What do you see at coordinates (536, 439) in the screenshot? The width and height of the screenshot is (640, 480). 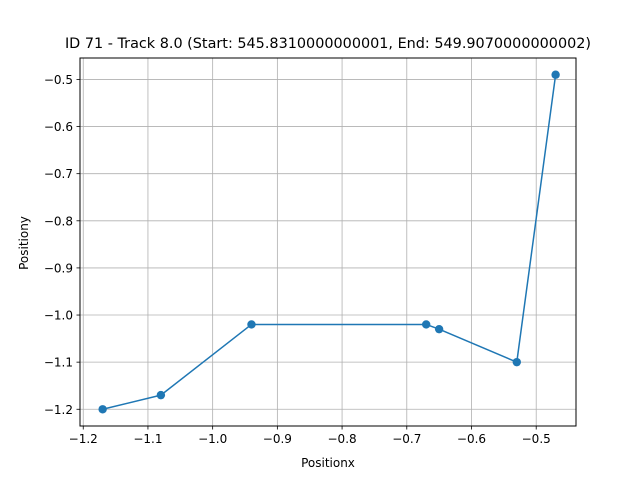 I see `x-tick-label: −0.5` at bounding box center [536, 439].